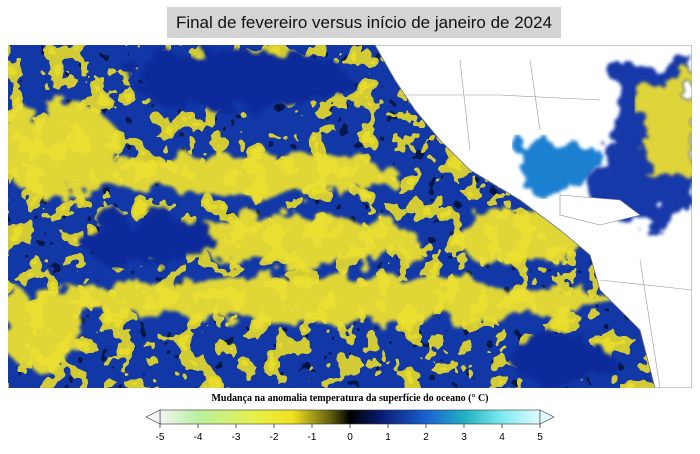 The width and height of the screenshot is (700, 454). I want to click on colorbar-tick-label: 1, so click(388, 437).